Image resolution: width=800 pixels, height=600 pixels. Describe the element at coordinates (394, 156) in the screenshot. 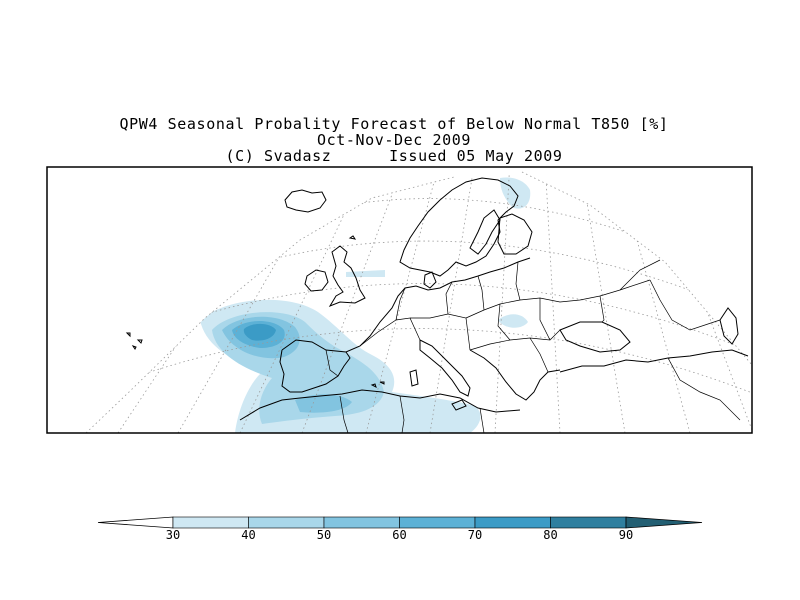

I see `title-line-3: (C) Svadasz Issued 05 May 2009` at that location.